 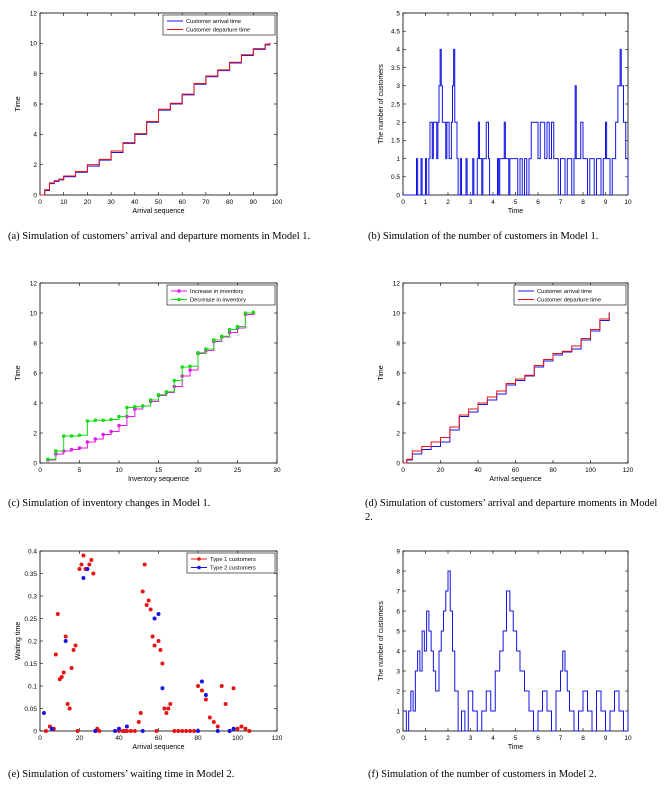 I want to click on y-tick-label: 3, so click(x=398, y=86).